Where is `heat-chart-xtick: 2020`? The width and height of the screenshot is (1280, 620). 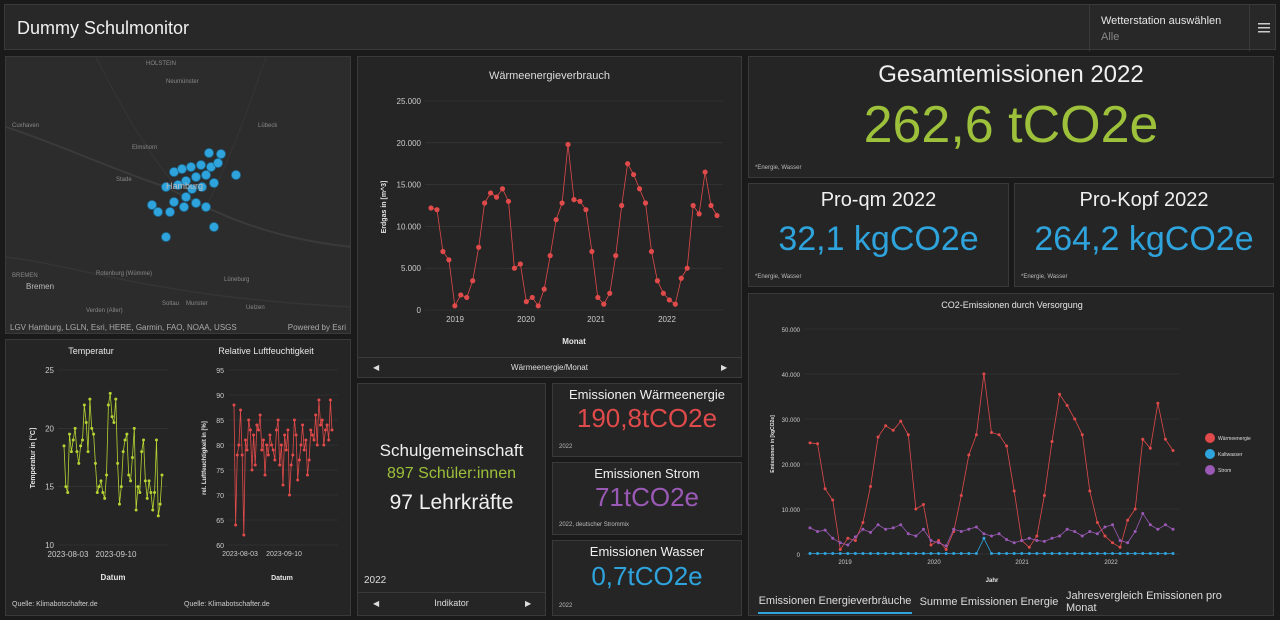
heat-chart-xtick: 2020 is located at coordinates (526, 319).